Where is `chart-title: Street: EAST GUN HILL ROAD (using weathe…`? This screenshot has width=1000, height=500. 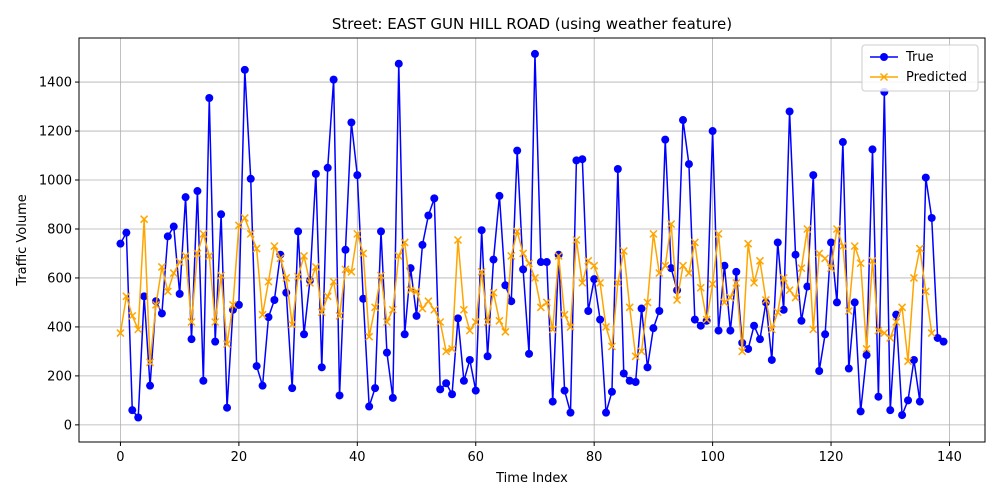
chart-title: Street: EAST GUN HILL ROAD (using weathe… is located at coordinates (532, 24).